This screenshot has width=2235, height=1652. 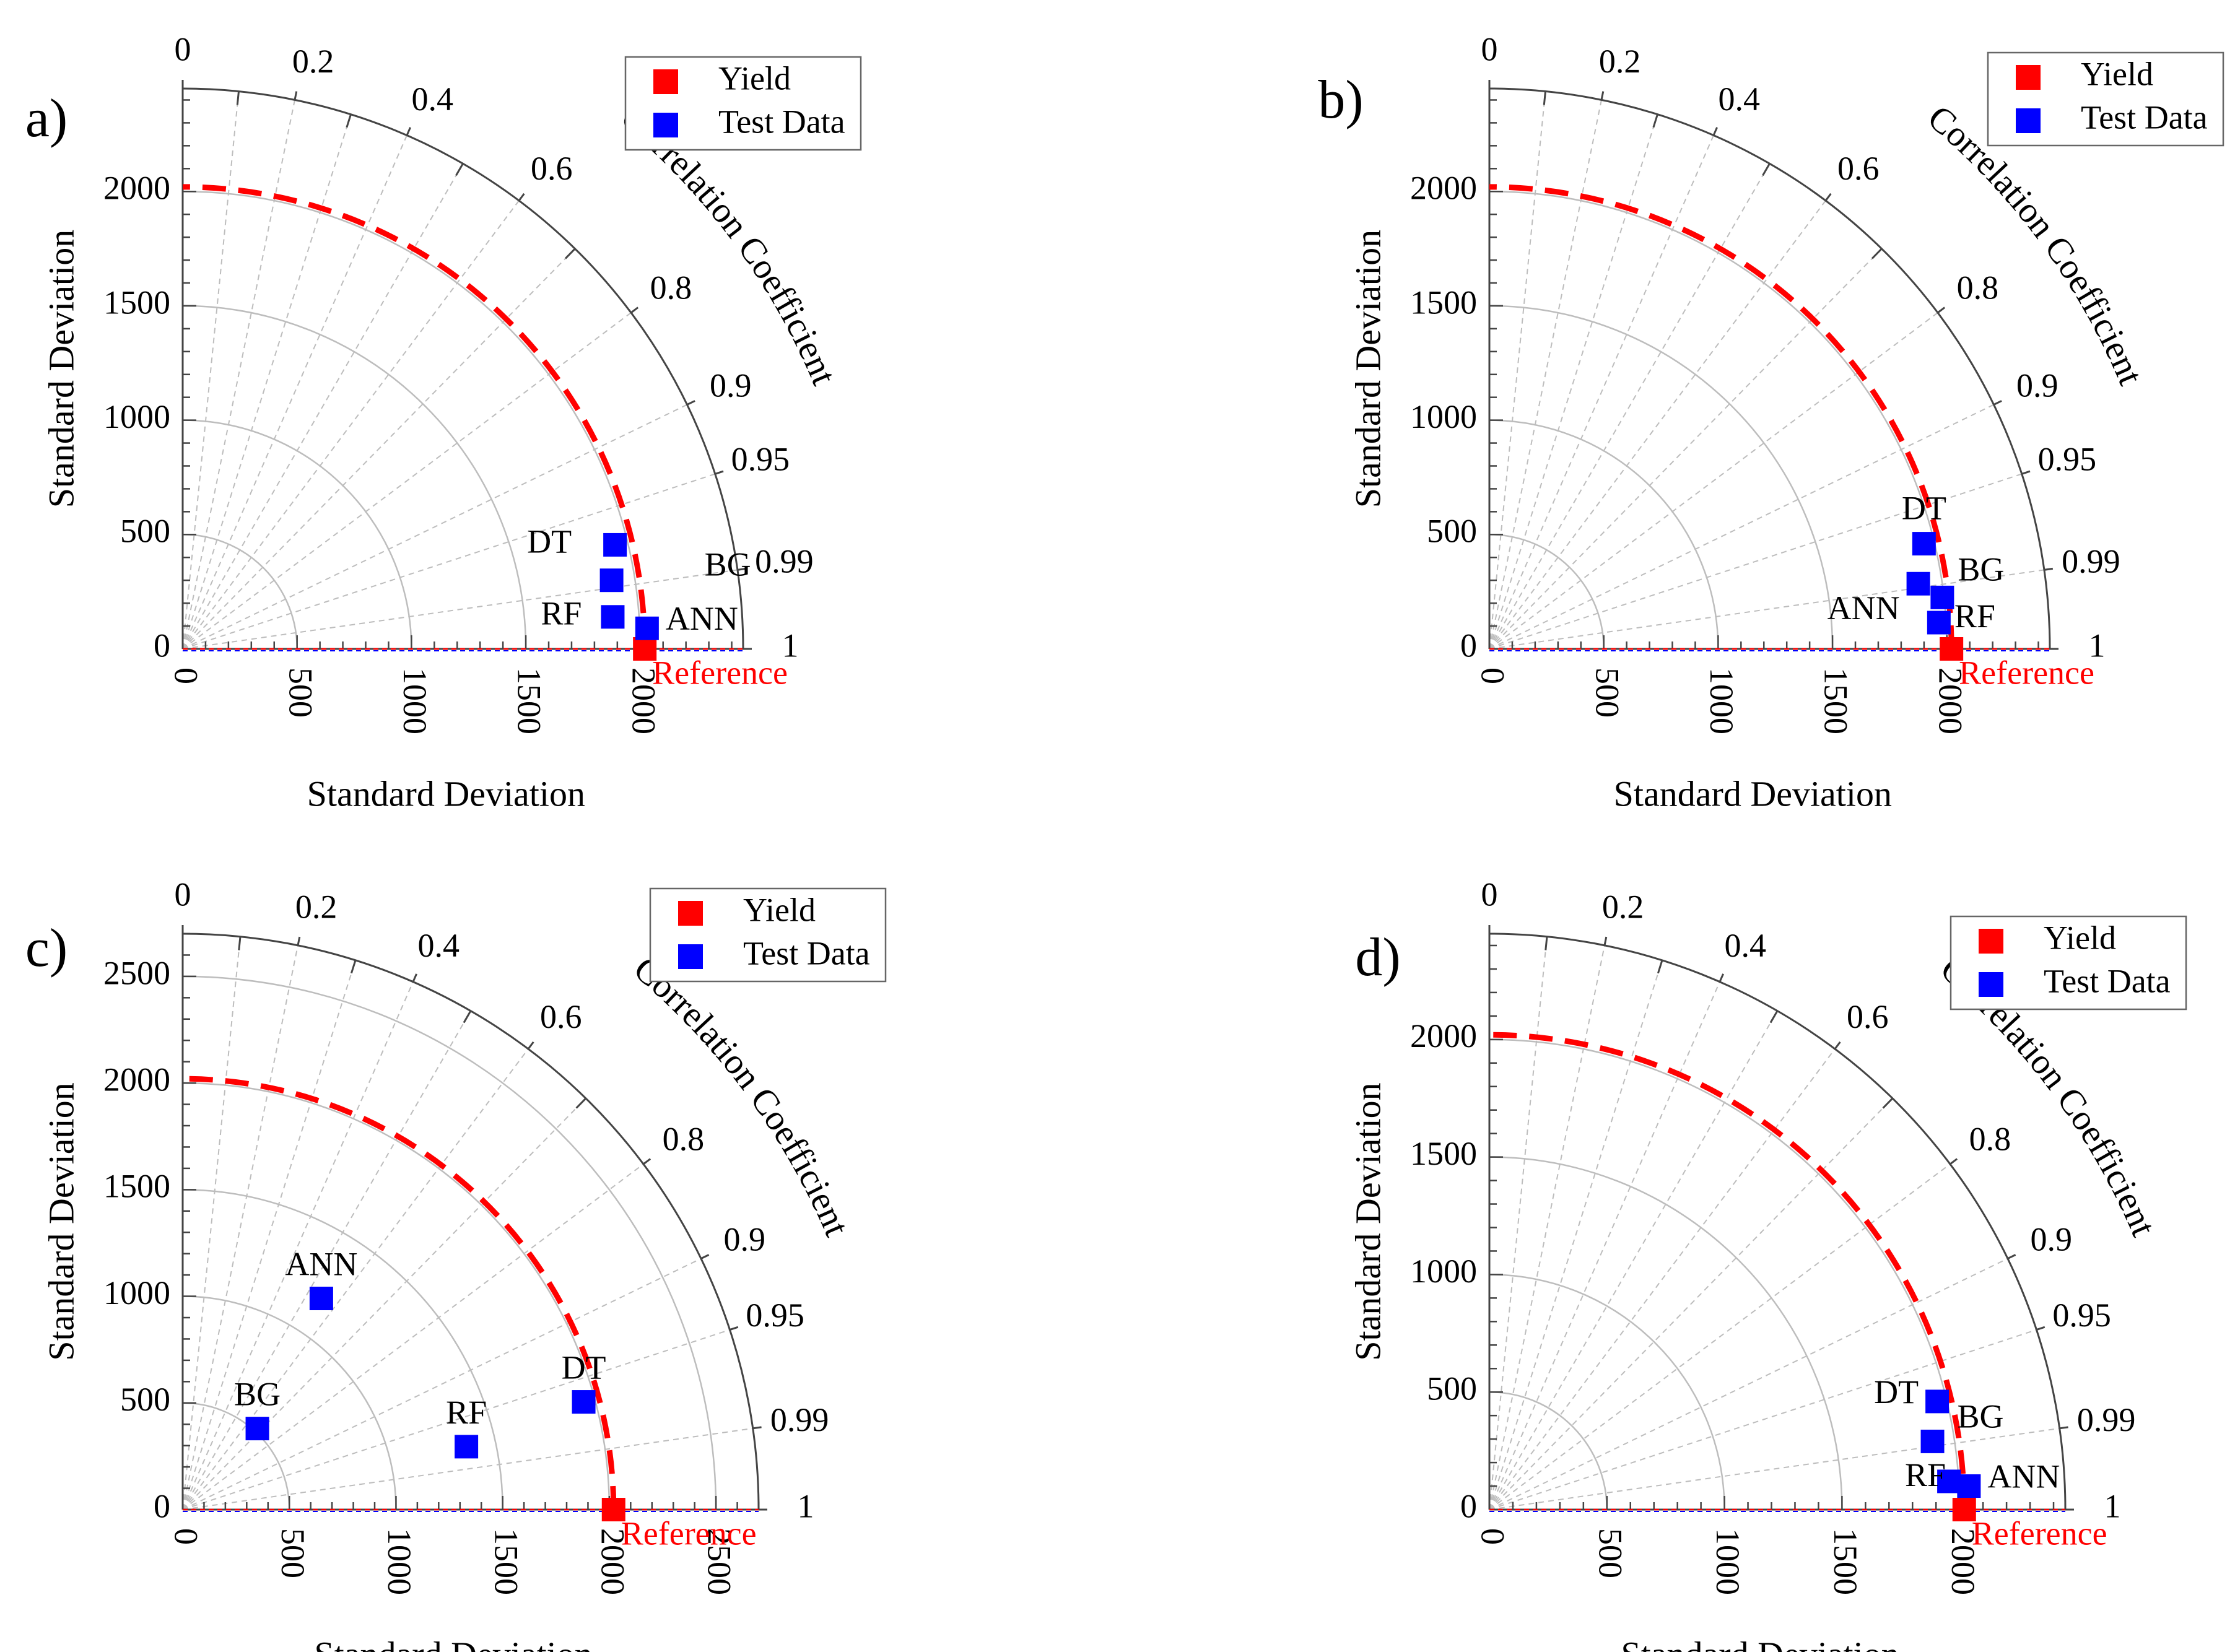 I want to click on y-tick-label: 2000, so click(x=136, y=188).